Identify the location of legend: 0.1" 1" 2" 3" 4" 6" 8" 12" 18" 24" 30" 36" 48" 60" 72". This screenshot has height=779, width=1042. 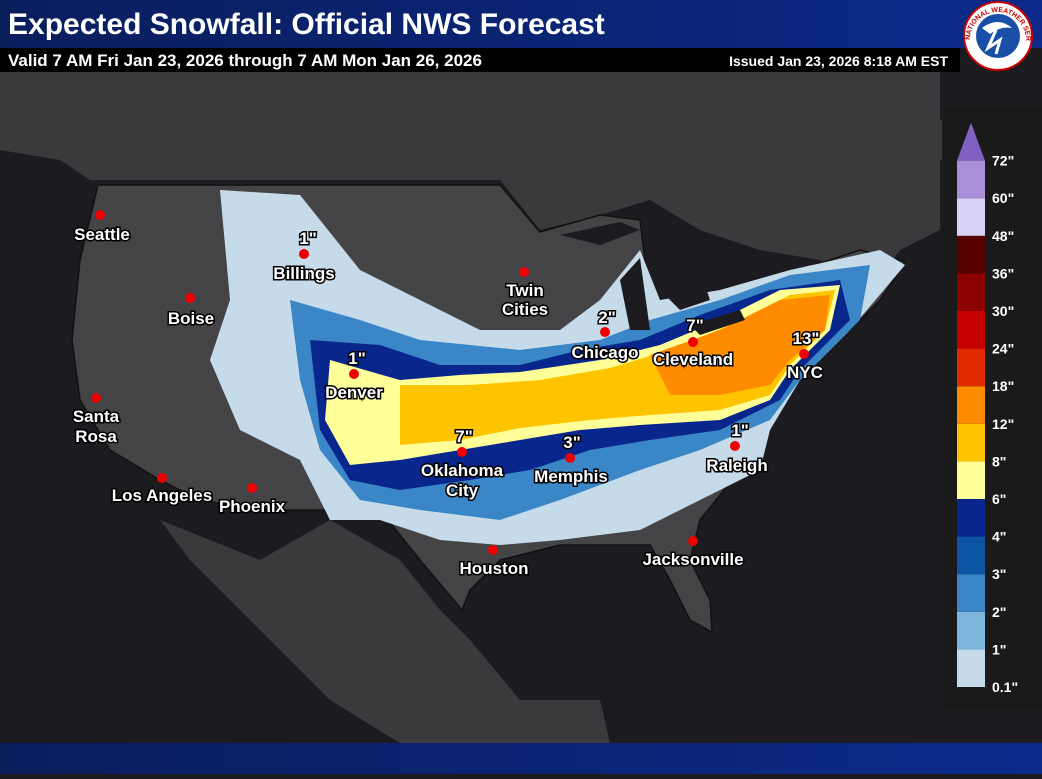
(992, 408).